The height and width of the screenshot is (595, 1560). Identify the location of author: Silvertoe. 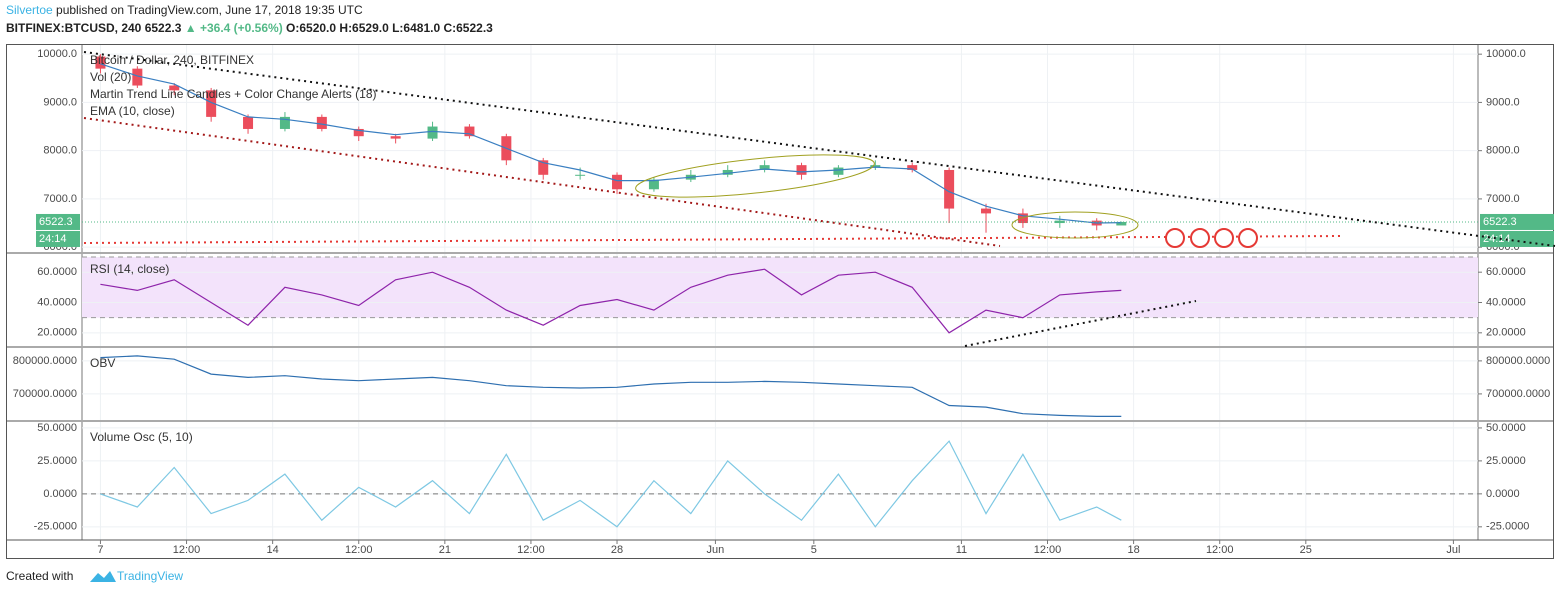
(29, 10).